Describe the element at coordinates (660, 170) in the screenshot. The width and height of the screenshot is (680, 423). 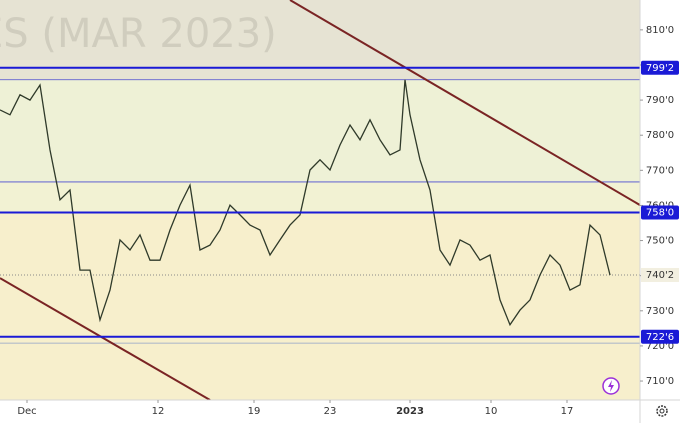
I see `y-tick-label: 770'0` at that location.